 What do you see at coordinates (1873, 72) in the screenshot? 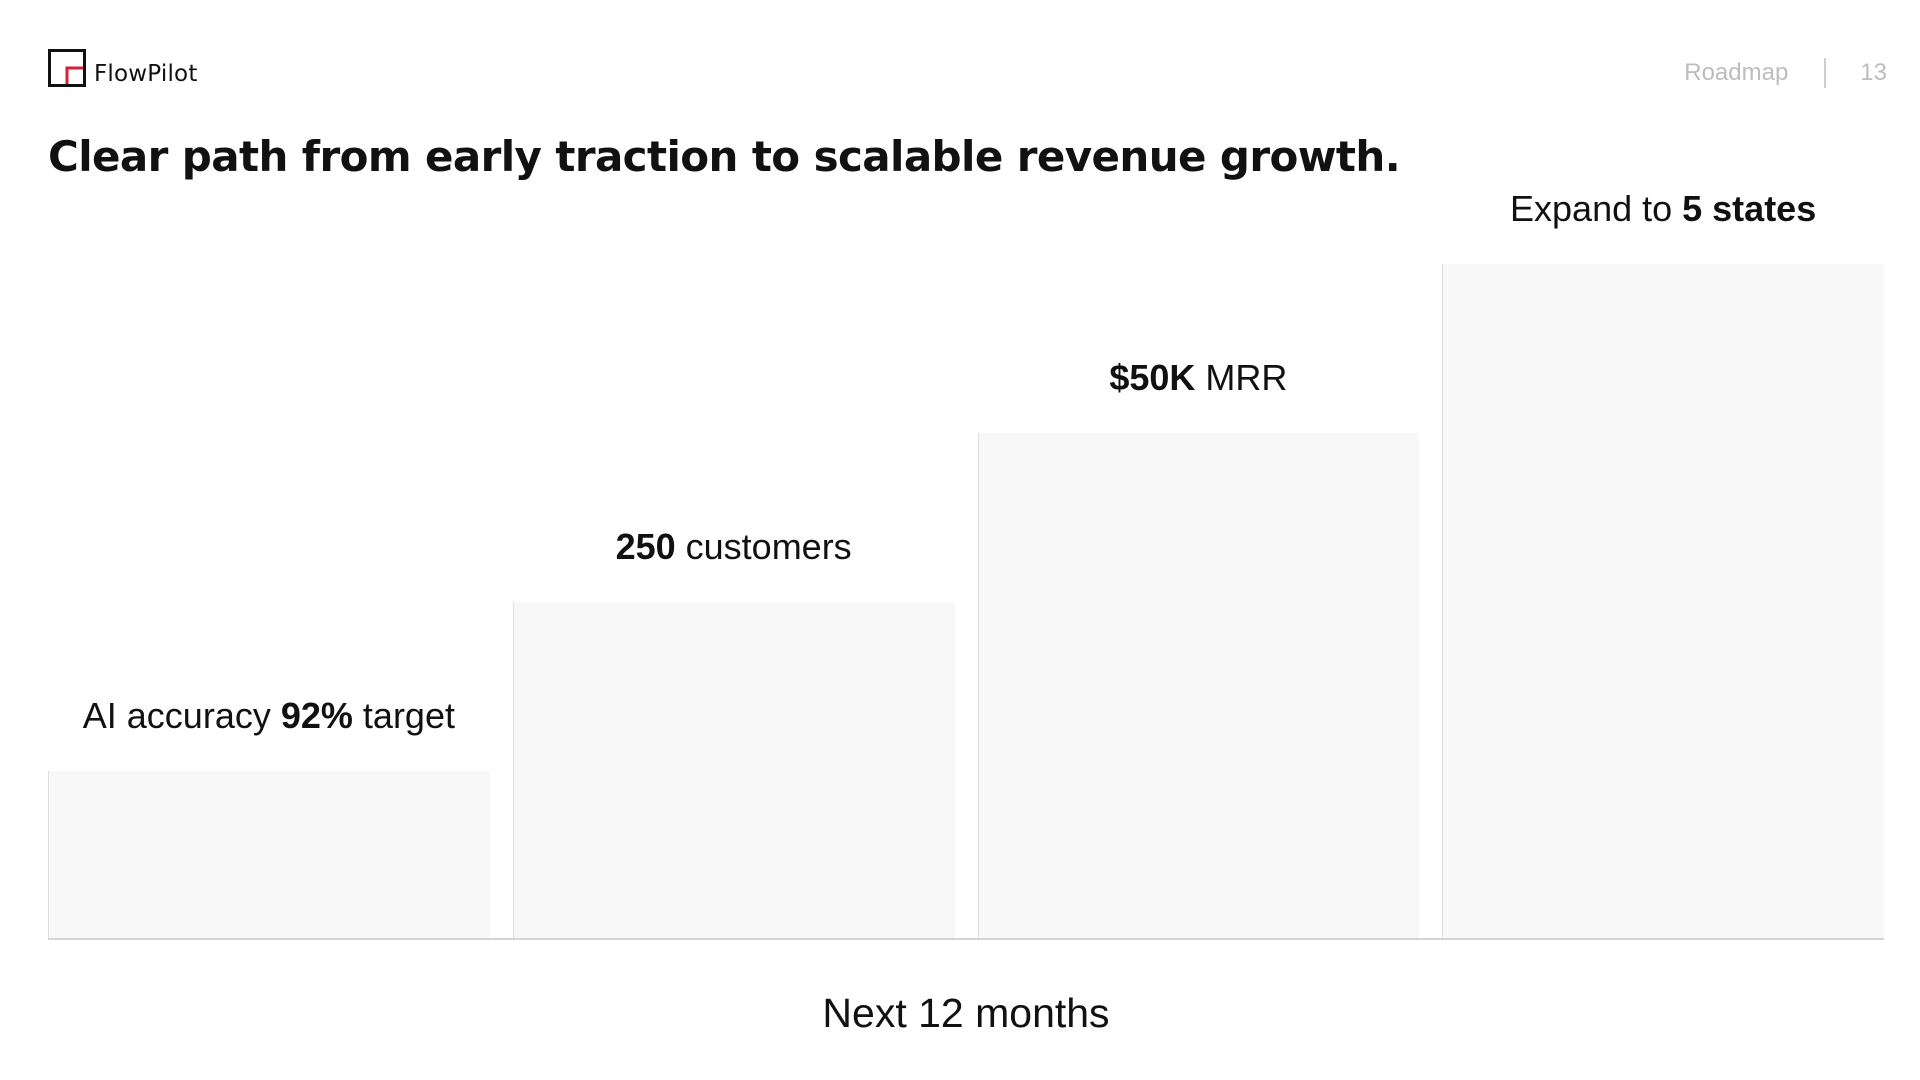
I see `page-number: 13` at bounding box center [1873, 72].